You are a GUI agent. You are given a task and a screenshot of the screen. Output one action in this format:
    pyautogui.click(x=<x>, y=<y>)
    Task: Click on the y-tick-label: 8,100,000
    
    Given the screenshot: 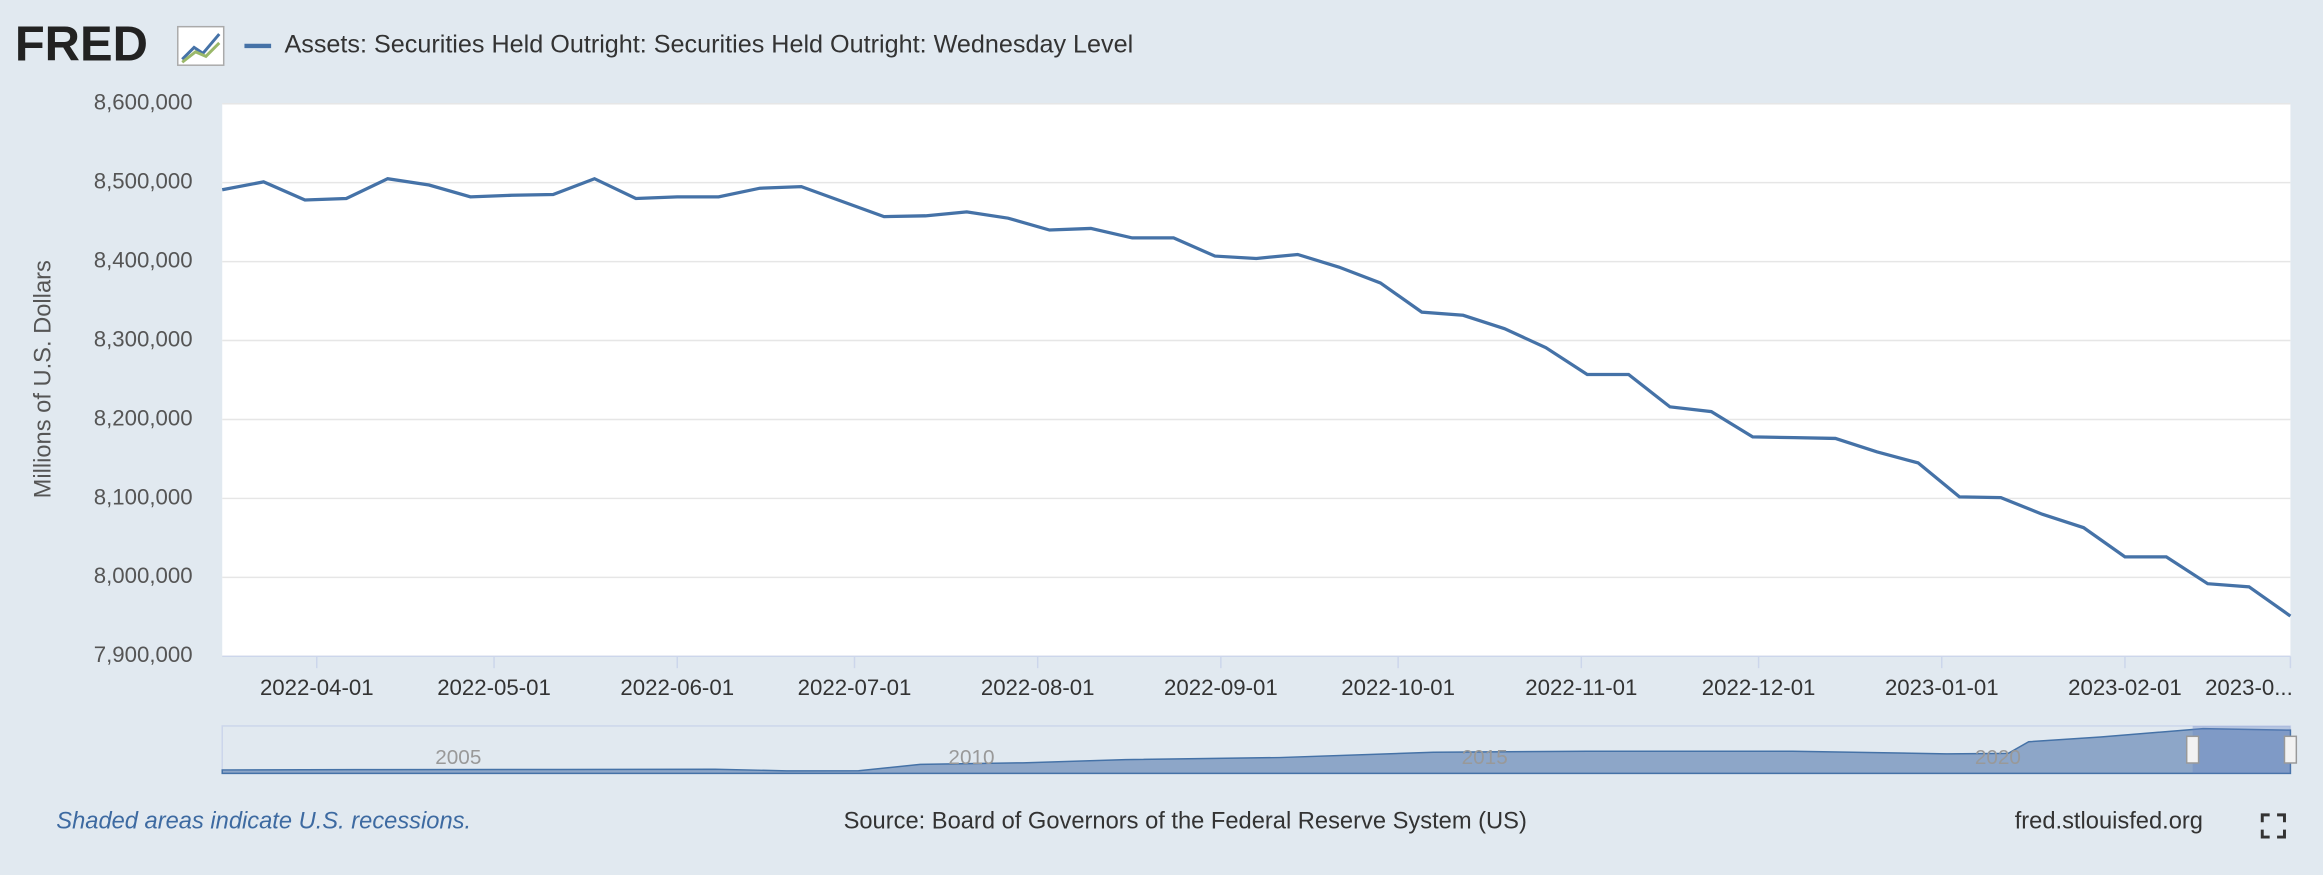 What is the action you would take?
    pyautogui.click(x=143, y=496)
    